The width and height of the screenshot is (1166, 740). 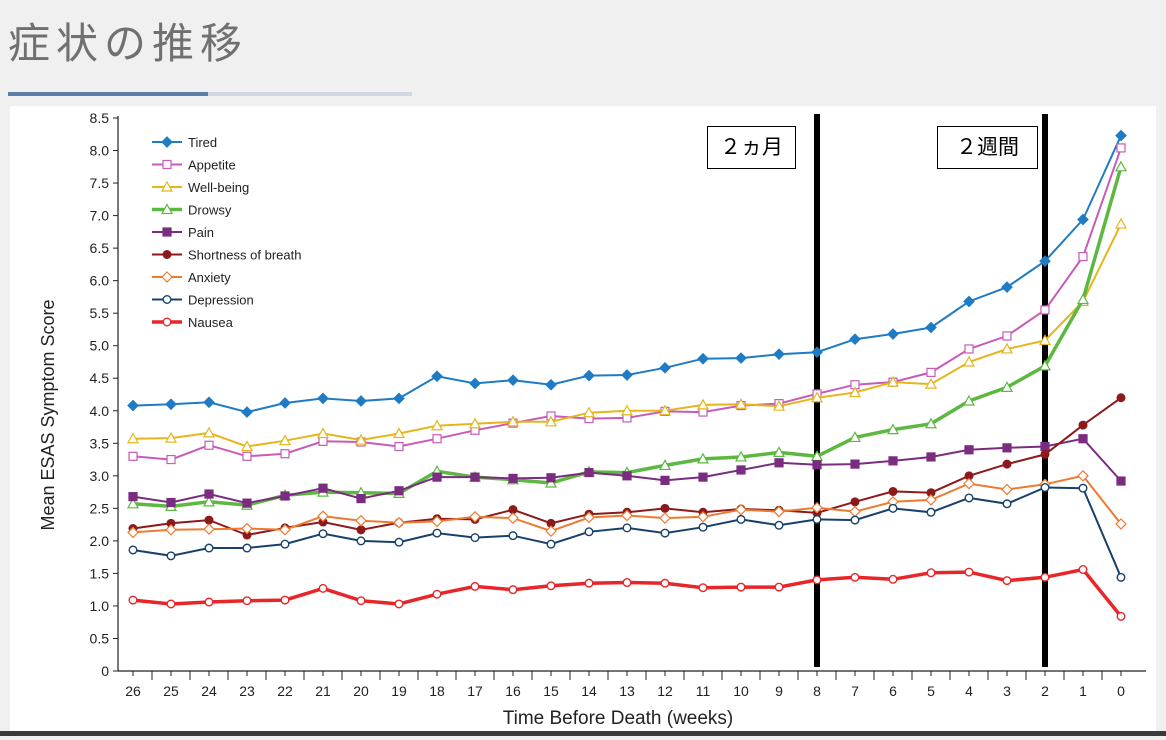 I want to click on y-tick-label: 0.5, so click(x=100, y=638).